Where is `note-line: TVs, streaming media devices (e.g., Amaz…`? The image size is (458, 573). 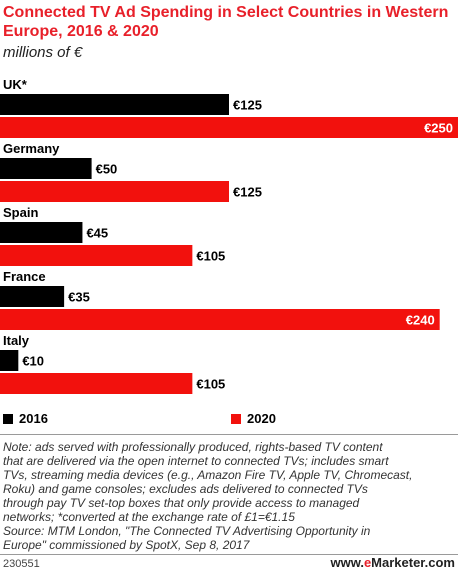
note-line: TVs, streaming media devices (e.g., Amaz… is located at coordinates (208, 475).